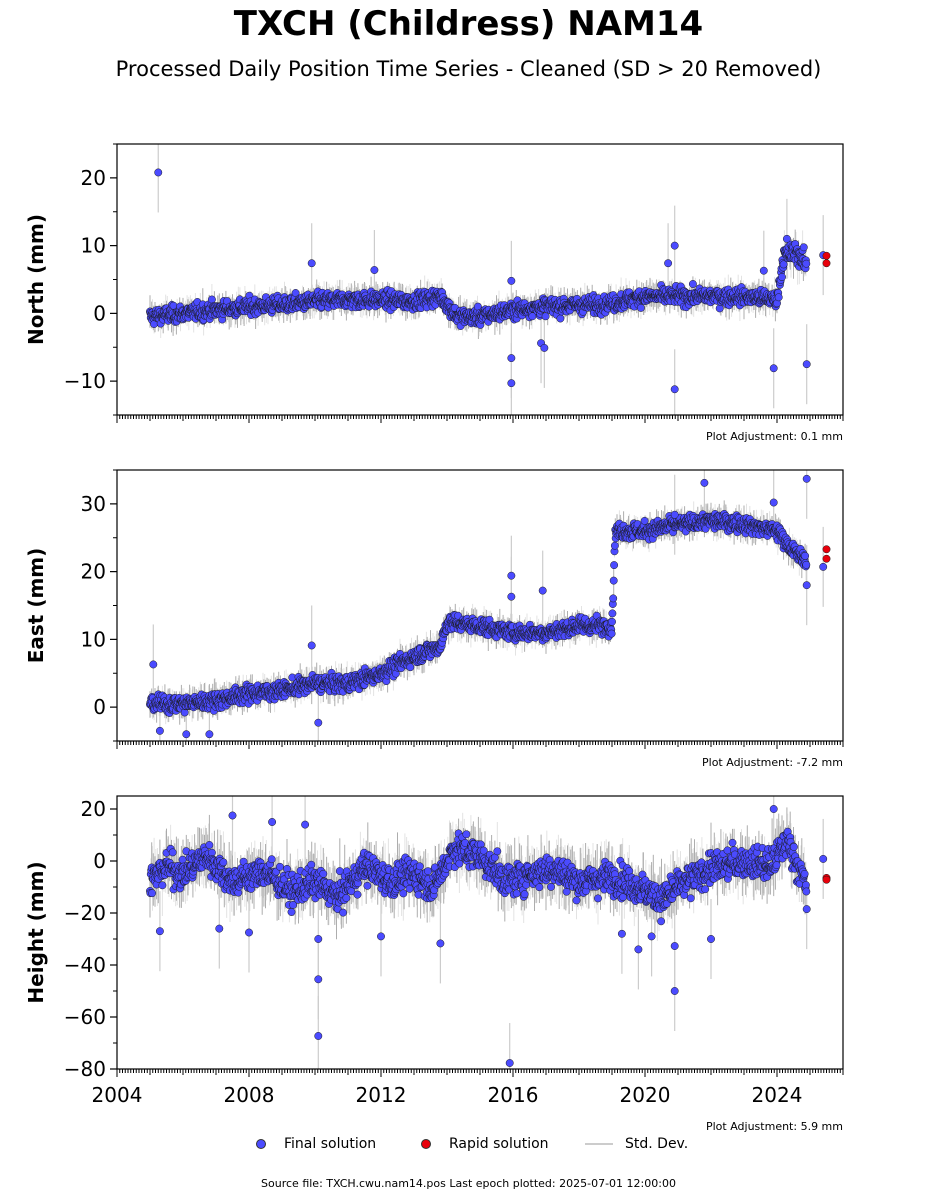 The height and width of the screenshot is (1200, 937). Describe the element at coordinates (36, 279) in the screenshot. I see `y-axis-label: North (mm)` at that location.